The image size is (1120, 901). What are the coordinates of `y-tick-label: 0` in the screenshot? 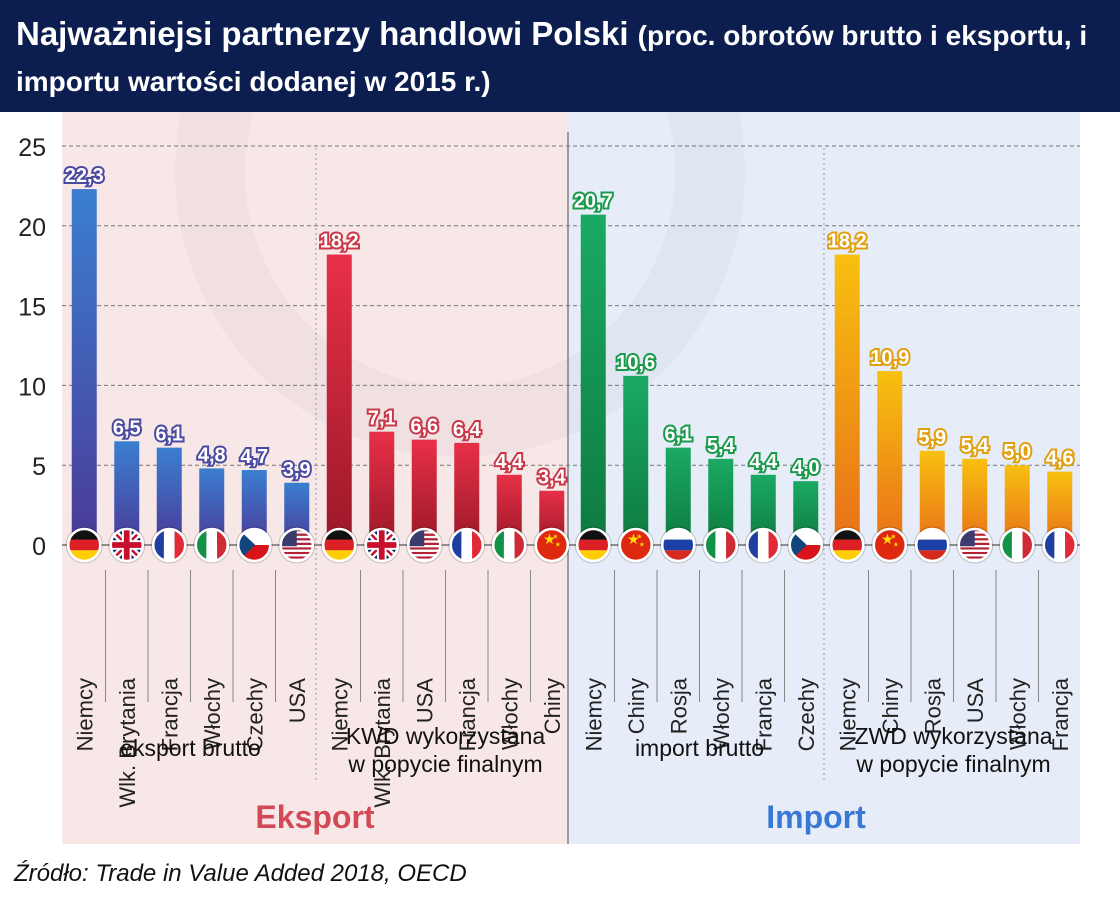 It's located at (39, 547).